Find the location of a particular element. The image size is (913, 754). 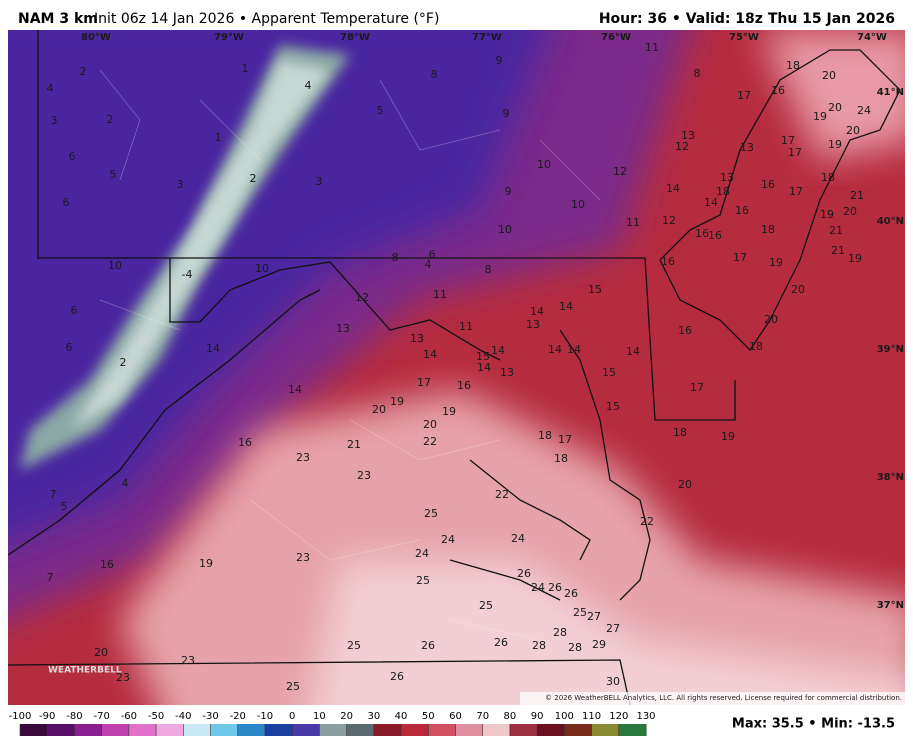

colorbar-tick-label: 100 is located at coordinates (564, 716).